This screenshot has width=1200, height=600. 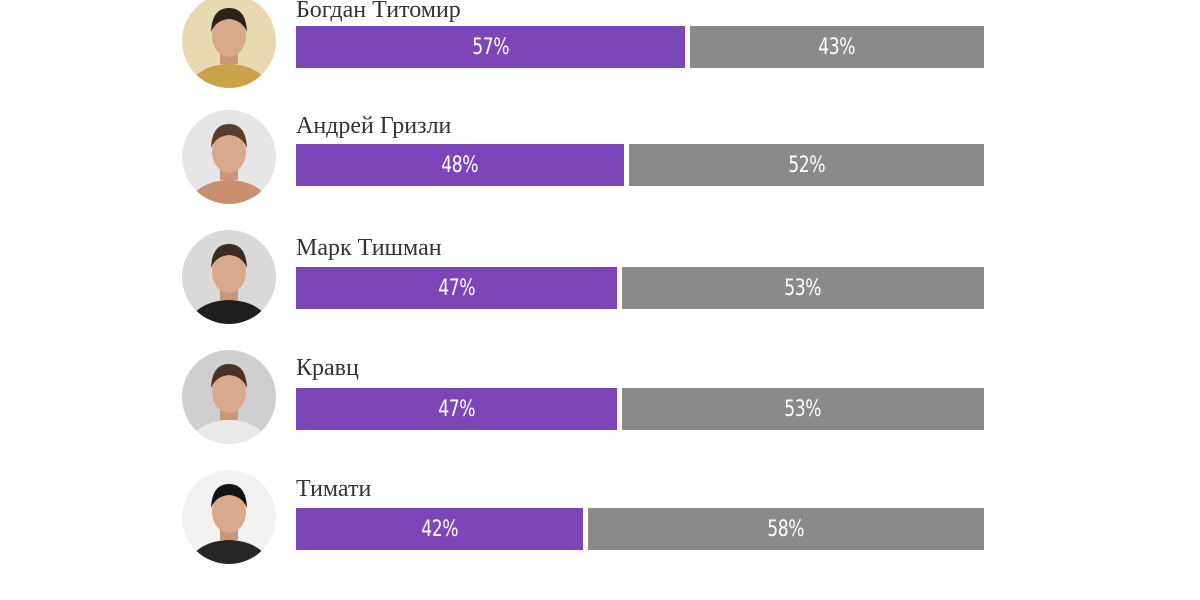 I want to click on bar-segment-grey: 52%, so click(x=806, y=165).